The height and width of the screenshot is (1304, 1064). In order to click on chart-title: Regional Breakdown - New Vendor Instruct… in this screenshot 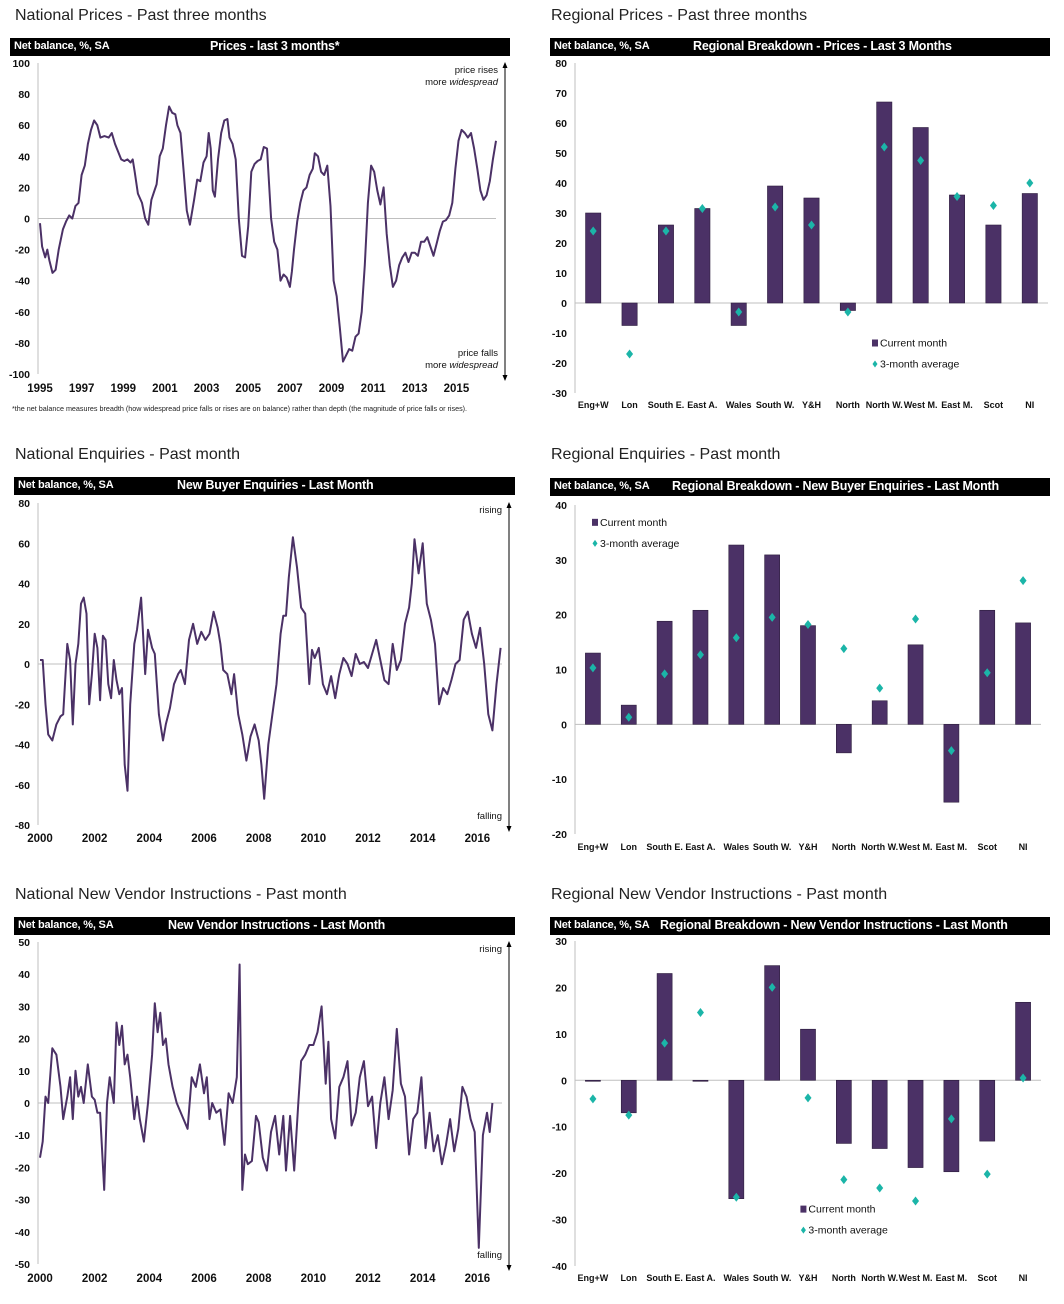, I will do `click(834, 925)`.